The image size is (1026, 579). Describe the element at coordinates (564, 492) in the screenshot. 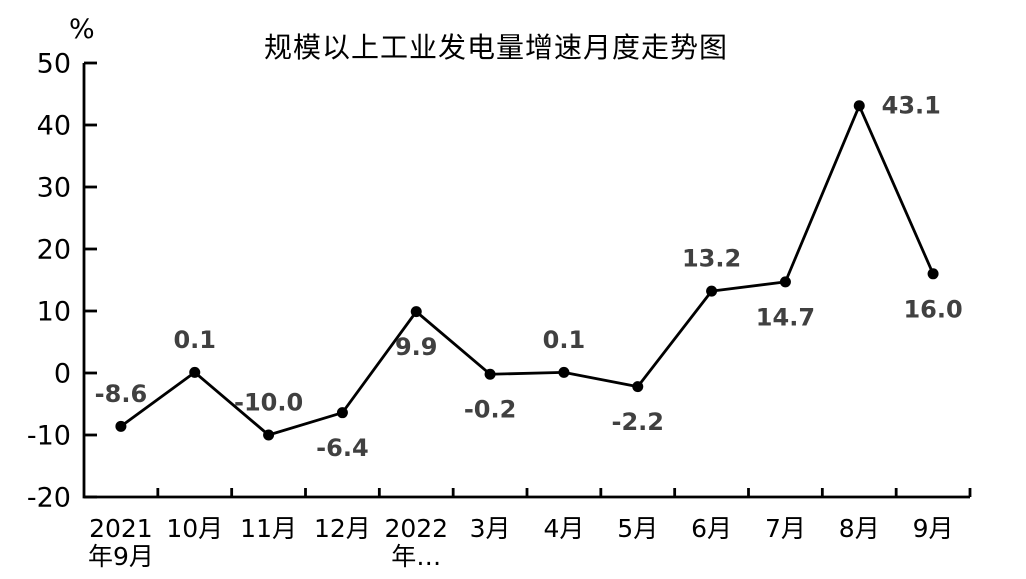

I see `x-axis-ticks` at that location.